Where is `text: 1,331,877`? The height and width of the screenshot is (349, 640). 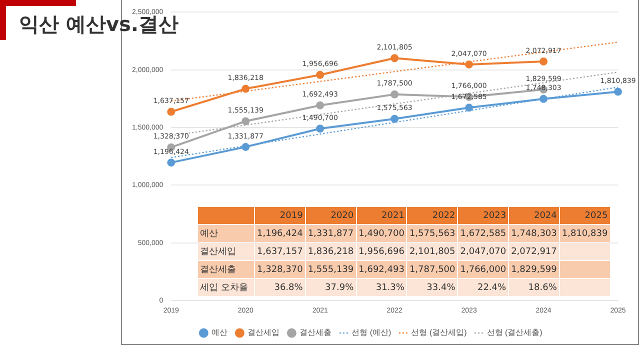 text: 1,331,877 is located at coordinates (331, 233).